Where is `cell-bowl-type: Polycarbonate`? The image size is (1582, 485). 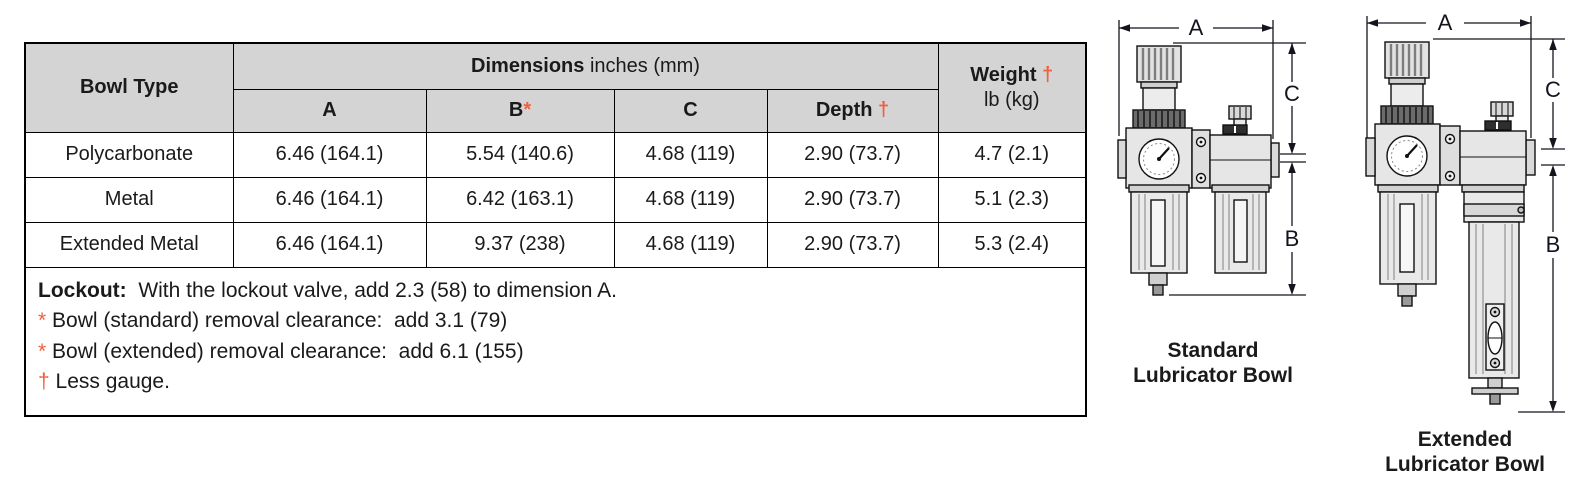
cell-bowl-type: Polycarbonate is located at coordinates (129, 154).